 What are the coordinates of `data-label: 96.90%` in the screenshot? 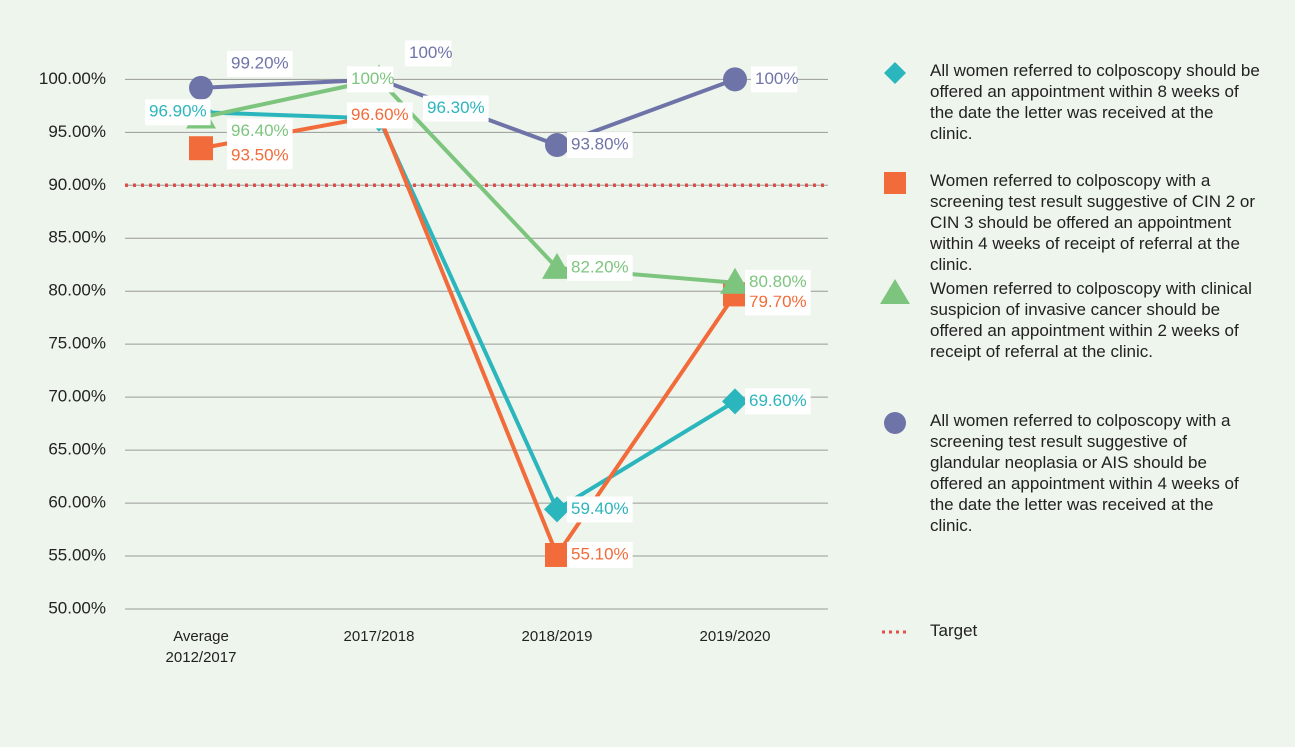 It's located at (178, 111).